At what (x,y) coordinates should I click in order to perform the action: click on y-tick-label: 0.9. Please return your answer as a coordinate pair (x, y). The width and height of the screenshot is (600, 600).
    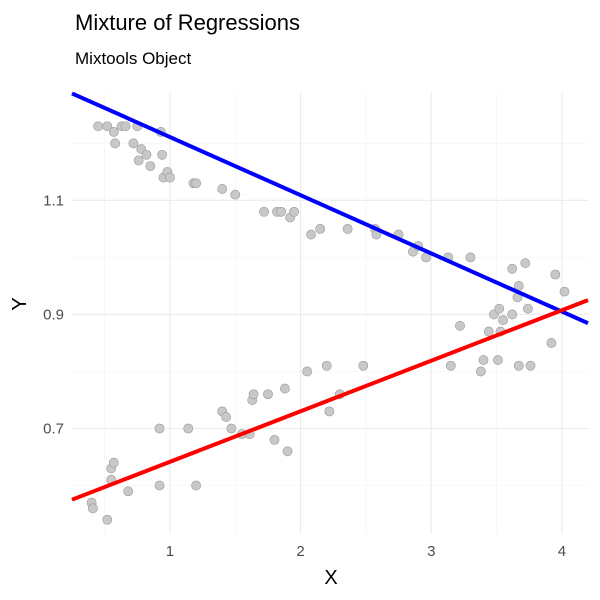
    Looking at the image, I should click on (53, 314).